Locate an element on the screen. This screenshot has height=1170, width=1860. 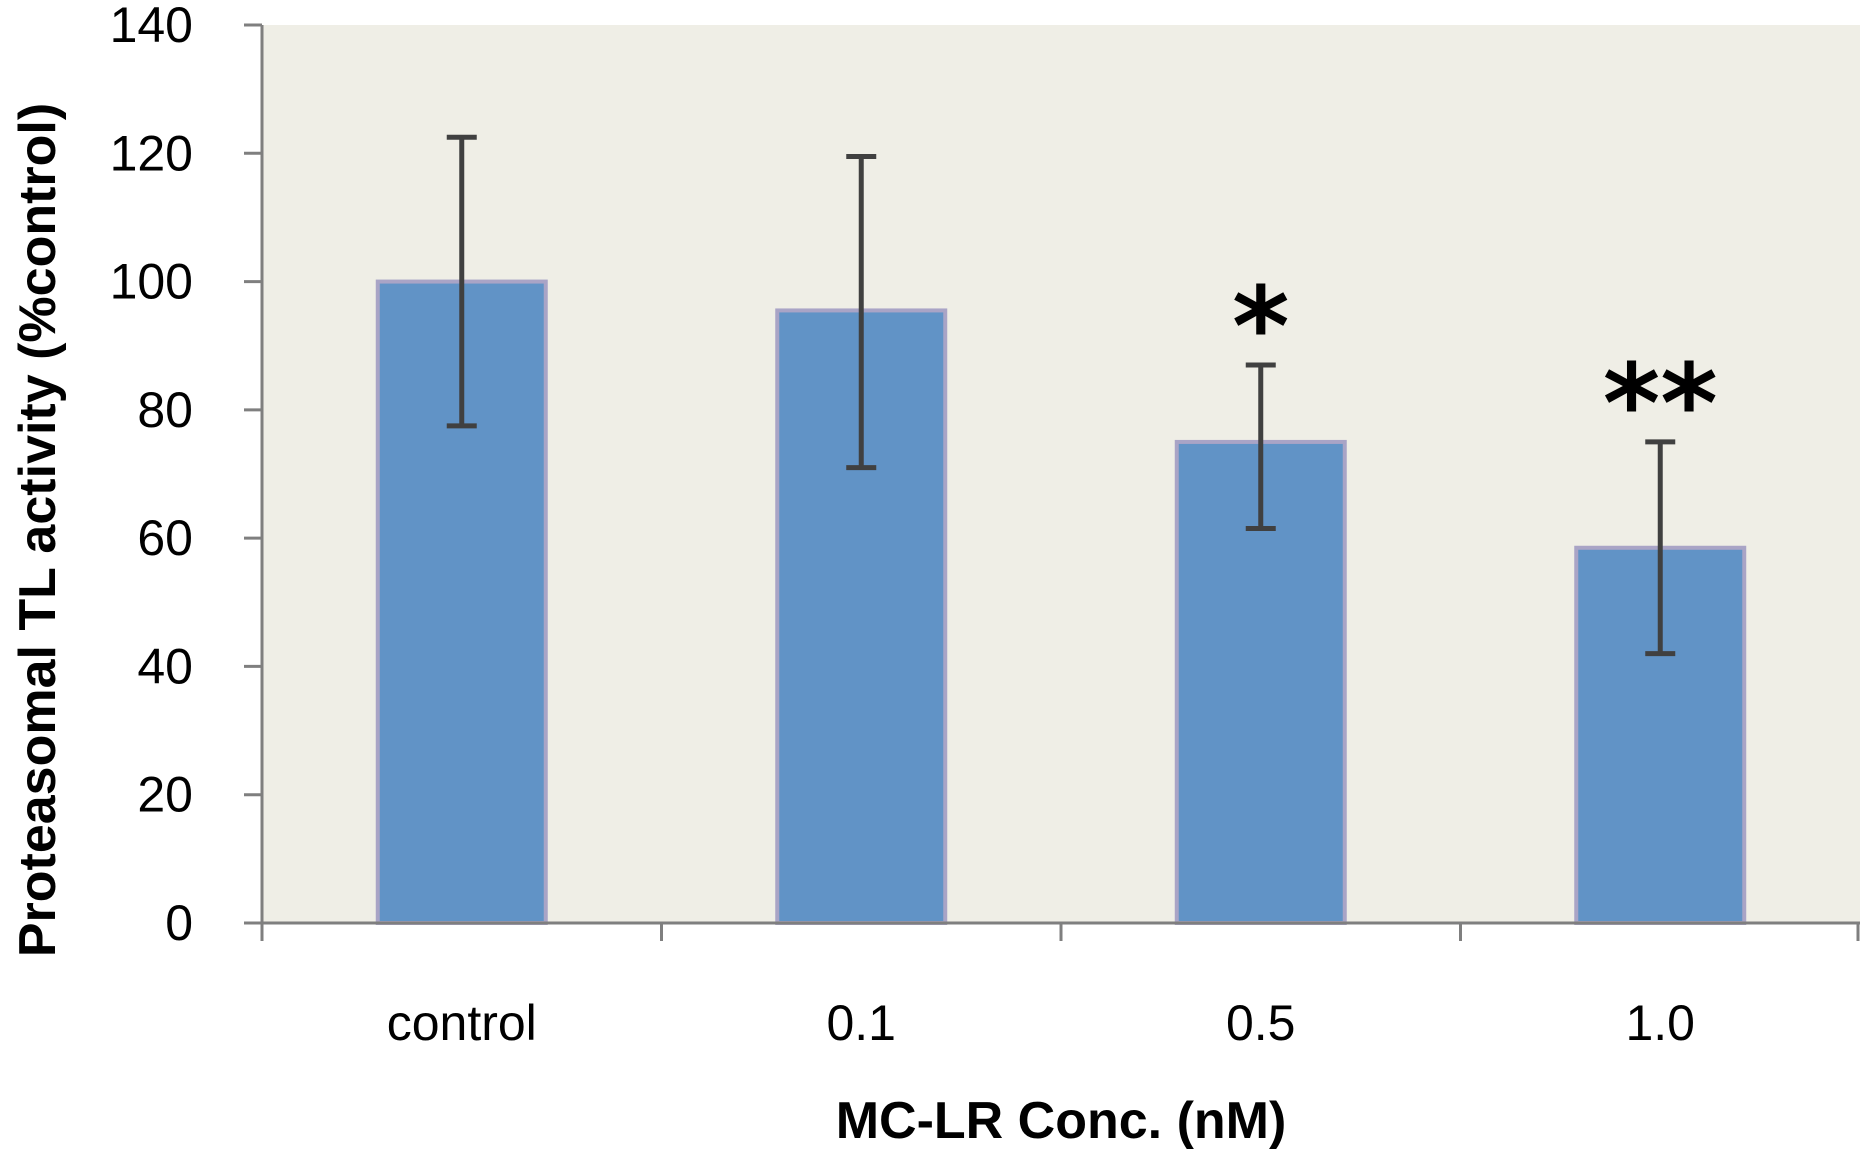
x-axis-title: MC-LR Conc. (nM) is located at coordinates (1061, 1121).